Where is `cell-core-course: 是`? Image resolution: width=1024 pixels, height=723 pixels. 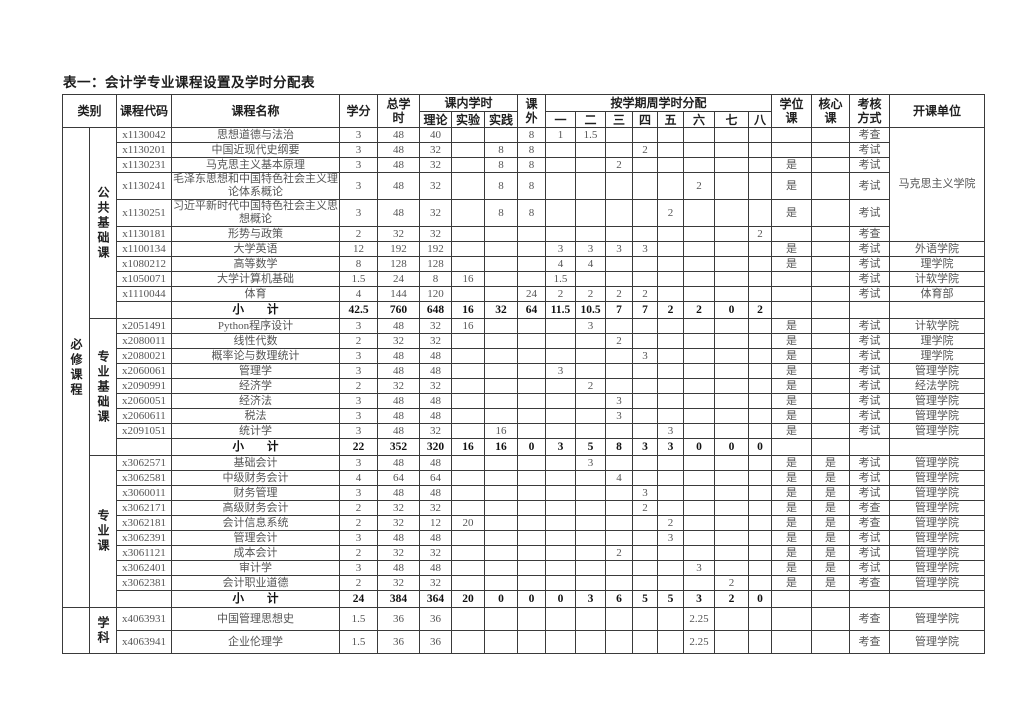 cell-core-course: 是 is located at coordinates (831, 538).